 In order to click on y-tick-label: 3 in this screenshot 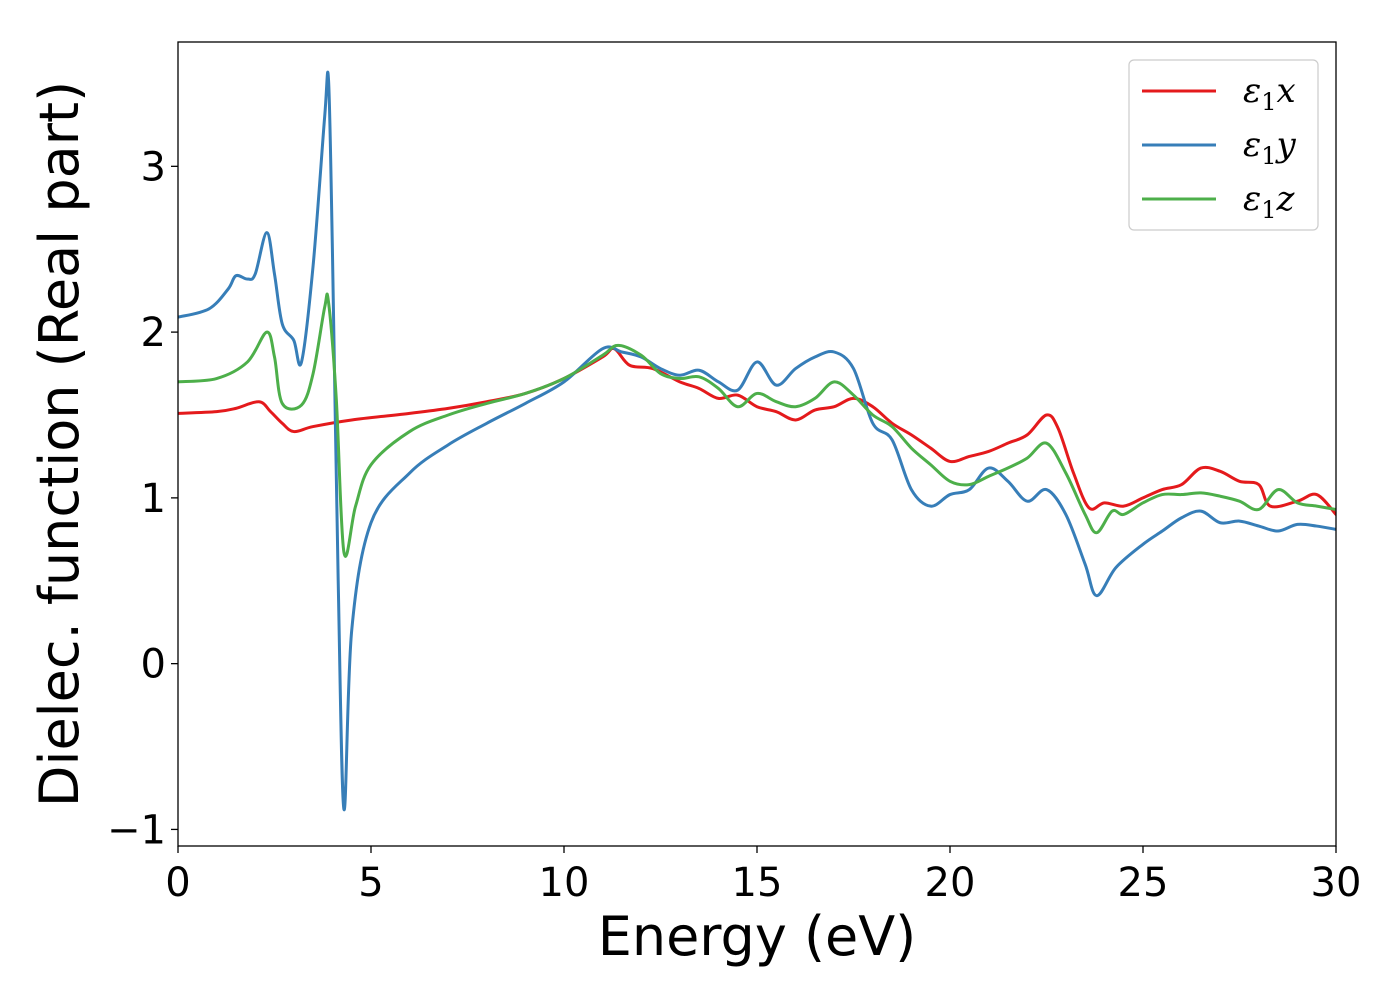, I will do `click(153, 167)`.